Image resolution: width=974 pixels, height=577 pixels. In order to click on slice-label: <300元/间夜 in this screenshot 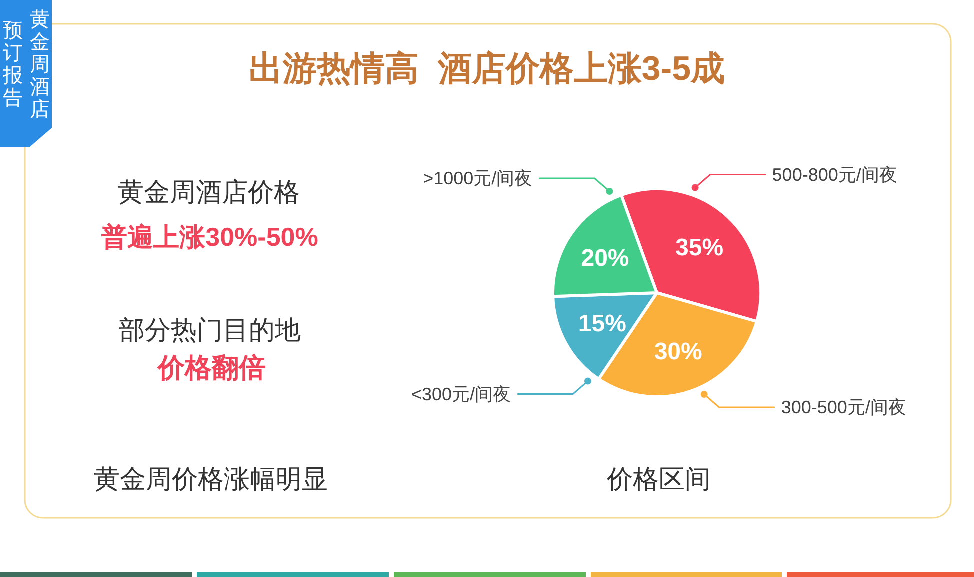, I will do `click(462, 394)`.